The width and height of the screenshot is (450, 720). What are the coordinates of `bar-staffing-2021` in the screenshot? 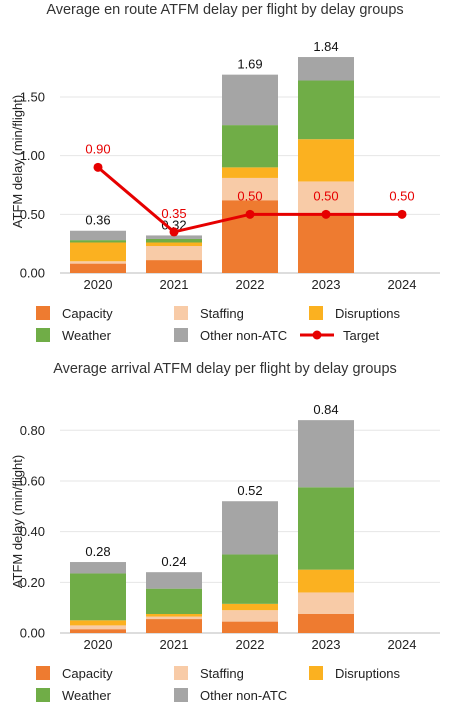 It's located at (174, 618).